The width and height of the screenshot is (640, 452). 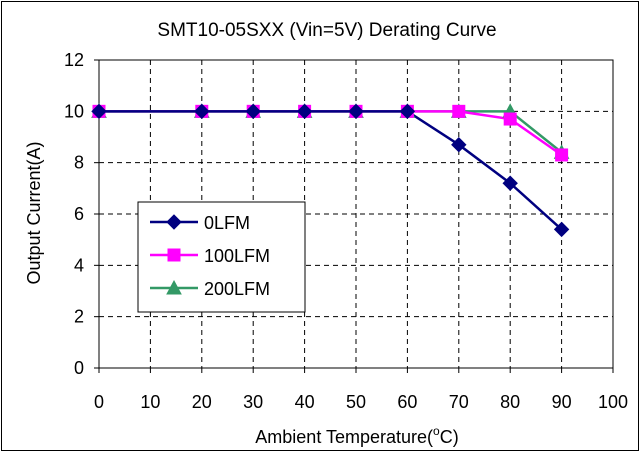 I want to click on x-tick-label: 90, so click(x=562, y=402).